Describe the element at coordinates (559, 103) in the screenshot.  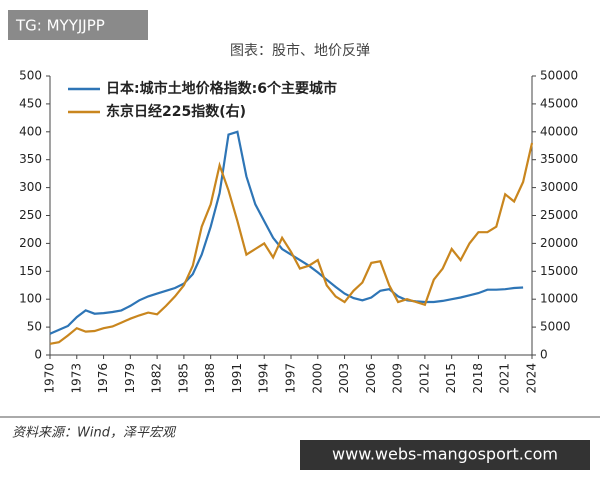
I see `y2-tick-label: 45000` at that location.